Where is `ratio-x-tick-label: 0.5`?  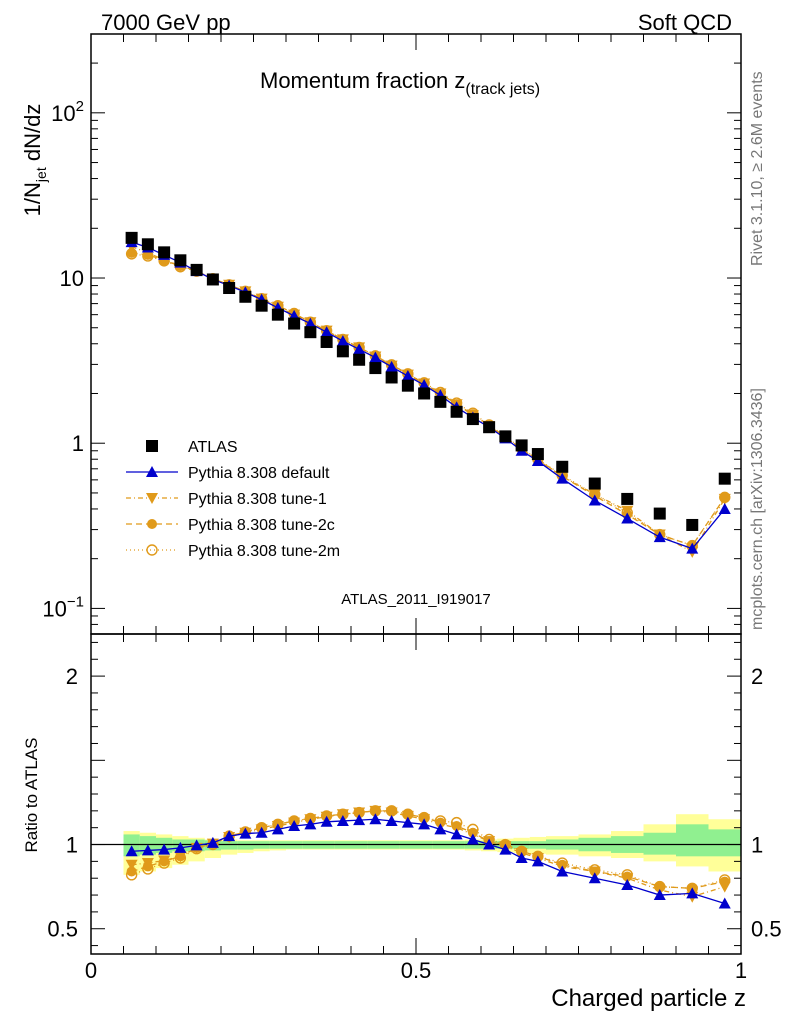
ratio-x-tick-label: 0.5 is located at coordinates (416, 970).